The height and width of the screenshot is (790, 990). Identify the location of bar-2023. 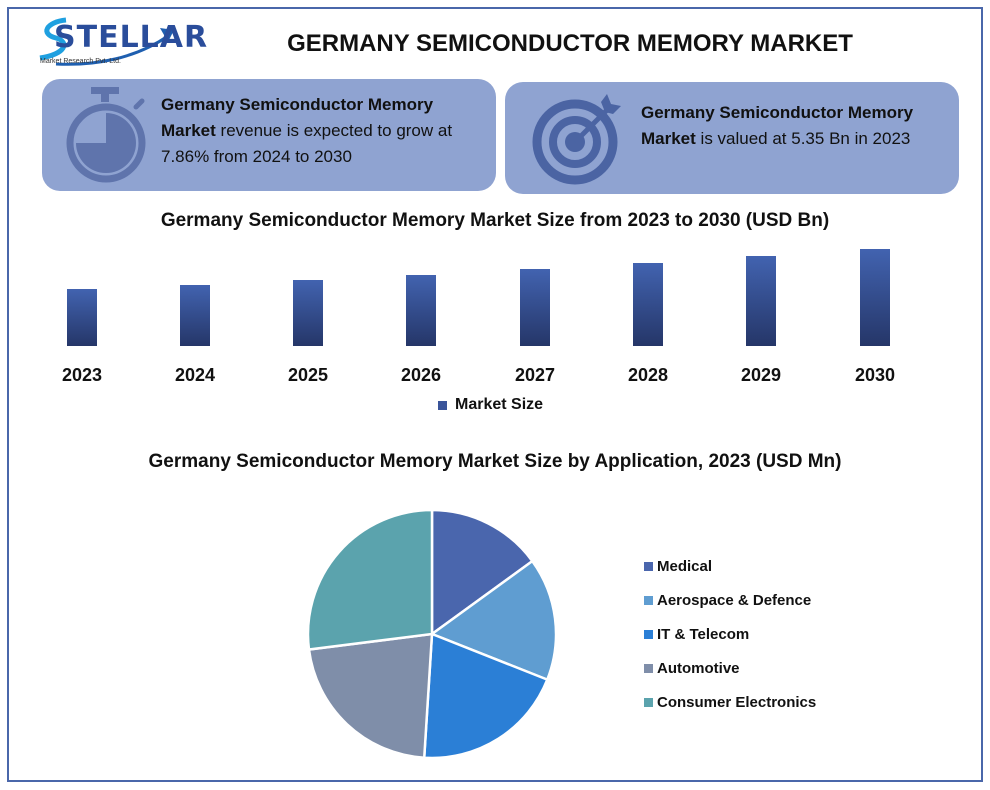
(82, 317).